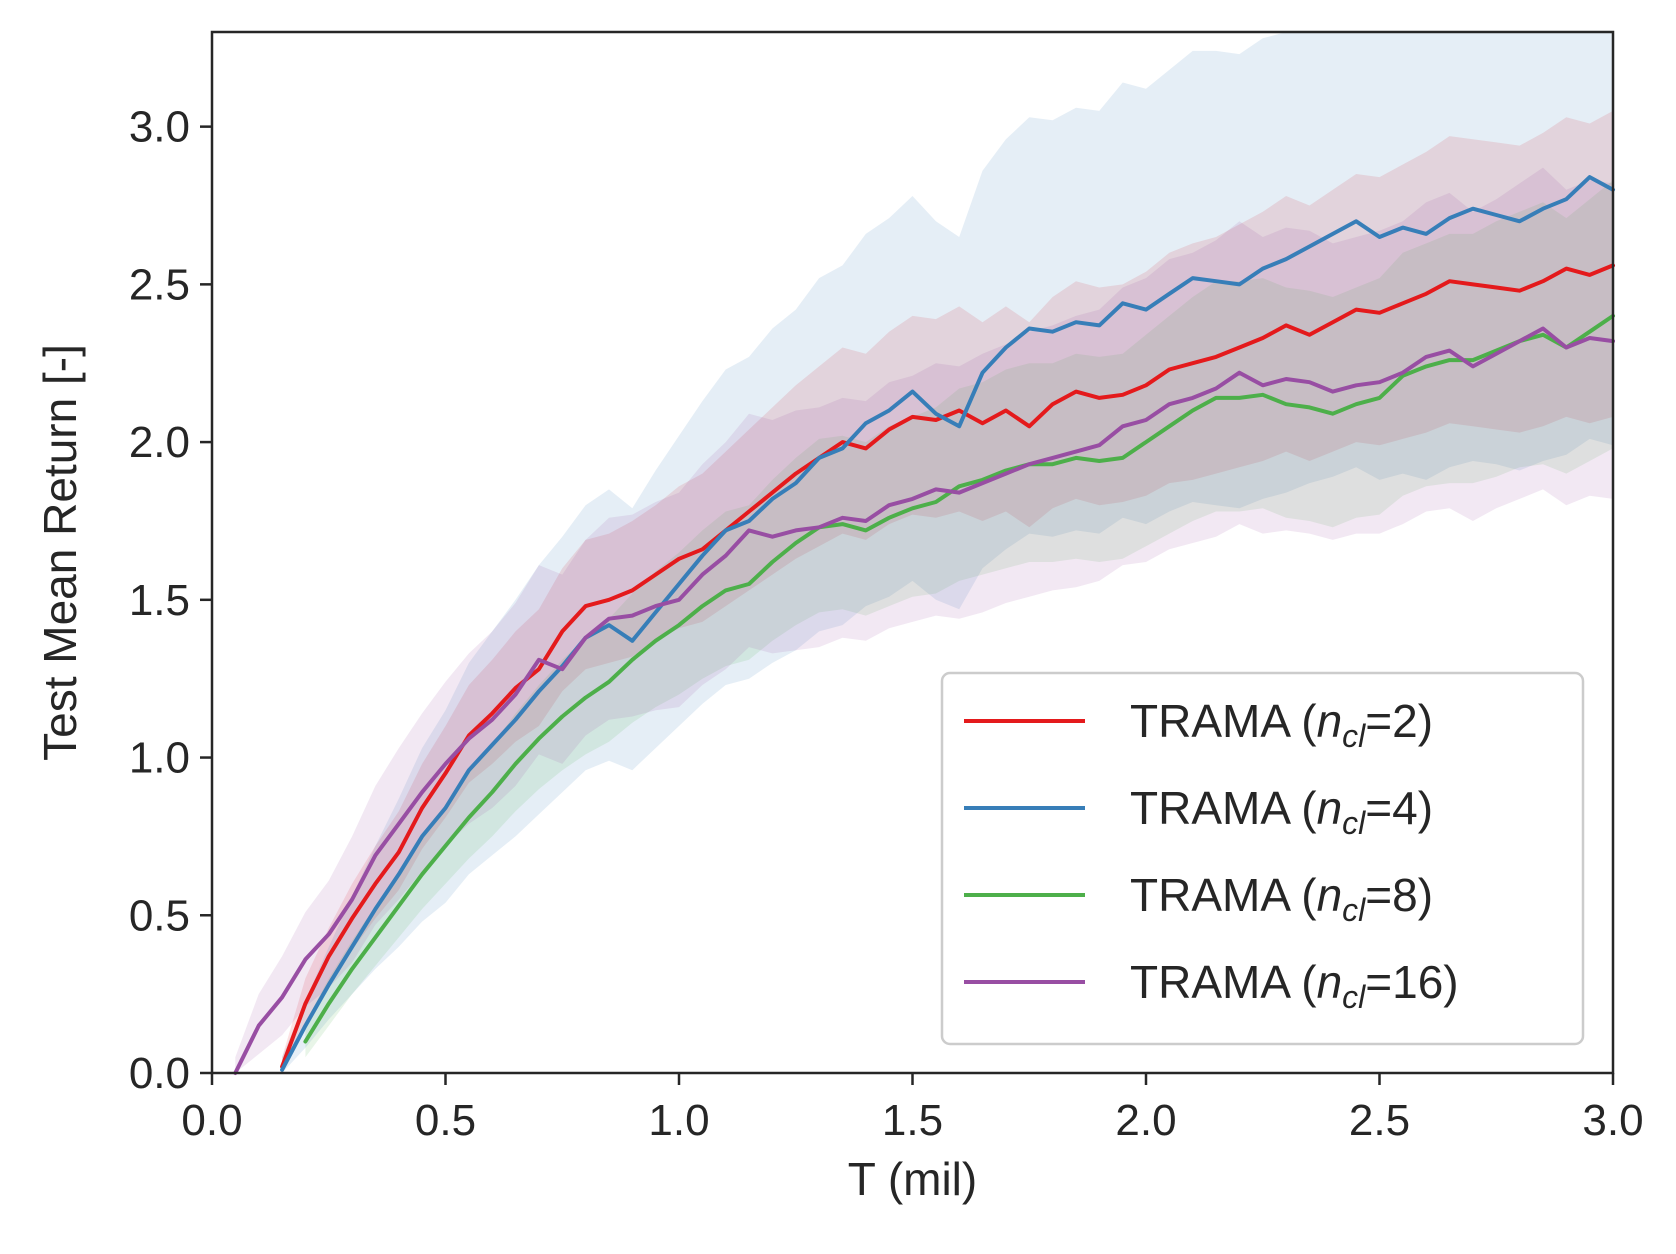 Image resolution: width=1676 pixels, height=1254 pixels. I want to click on legend-label-suffix: =4), so click(1399, 808).